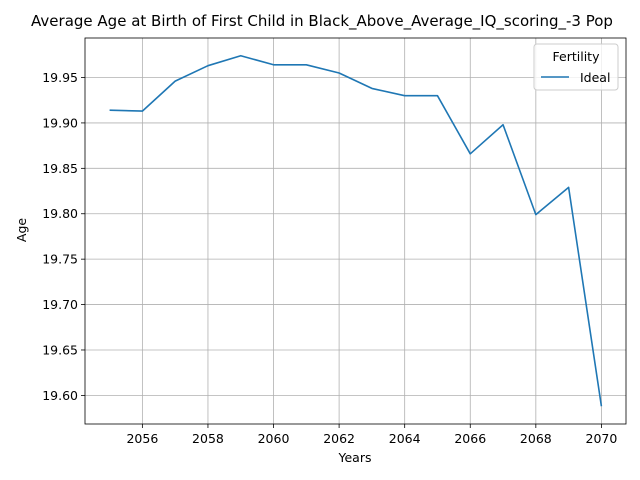  Describe the element at coordinates (371, 435) in the screenshot. I see `x-axis: 2056 2058 2060 2062 2064 2066 2068 2070` at that location.